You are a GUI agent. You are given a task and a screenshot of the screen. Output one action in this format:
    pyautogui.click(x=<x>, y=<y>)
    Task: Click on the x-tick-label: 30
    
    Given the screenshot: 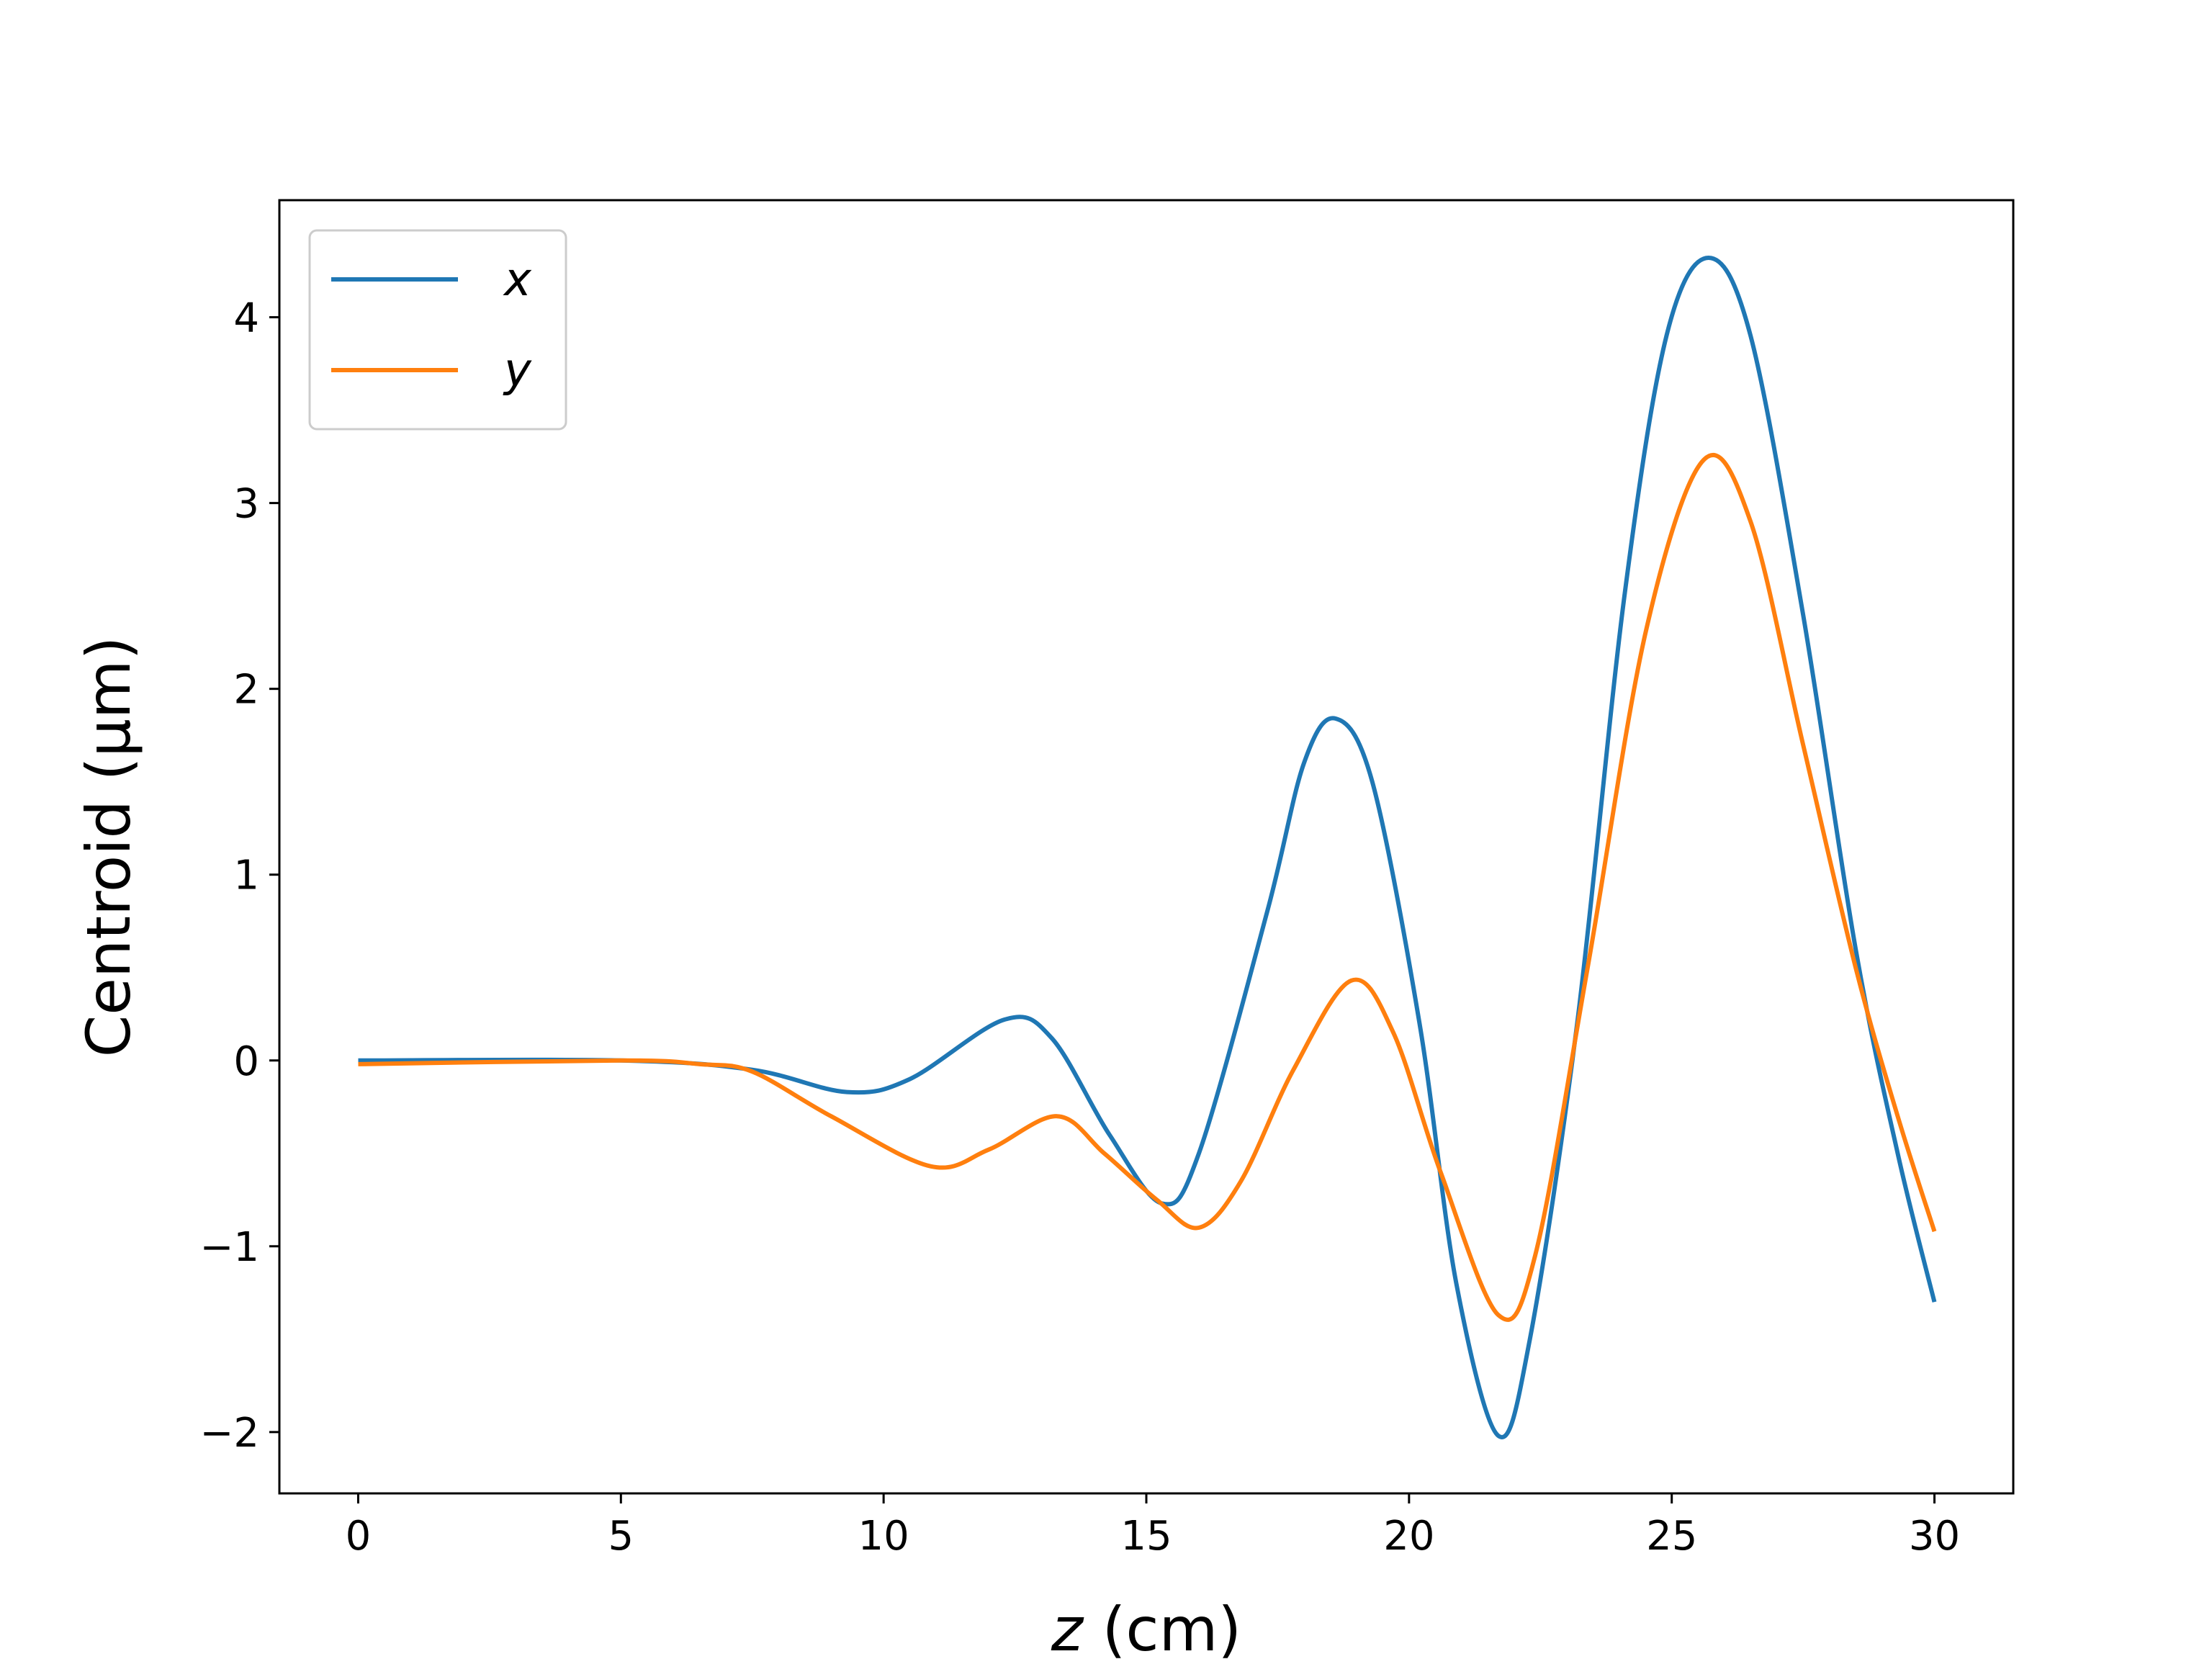 What is the action you would take?
    pyautogui.click(x=1934, y=1537)
    